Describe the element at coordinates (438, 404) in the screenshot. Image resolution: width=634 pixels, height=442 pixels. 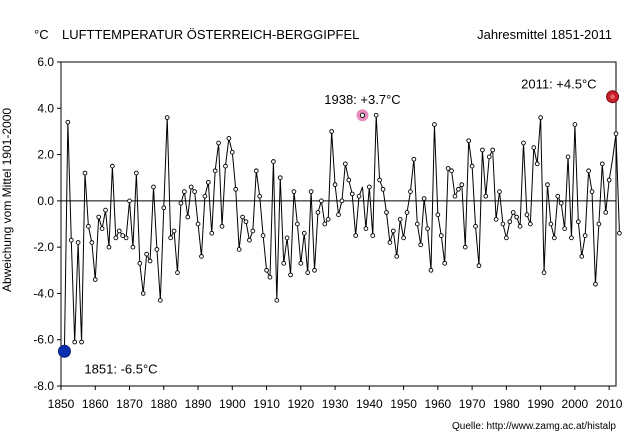
I see `x-tick-label: 1960` at that location.